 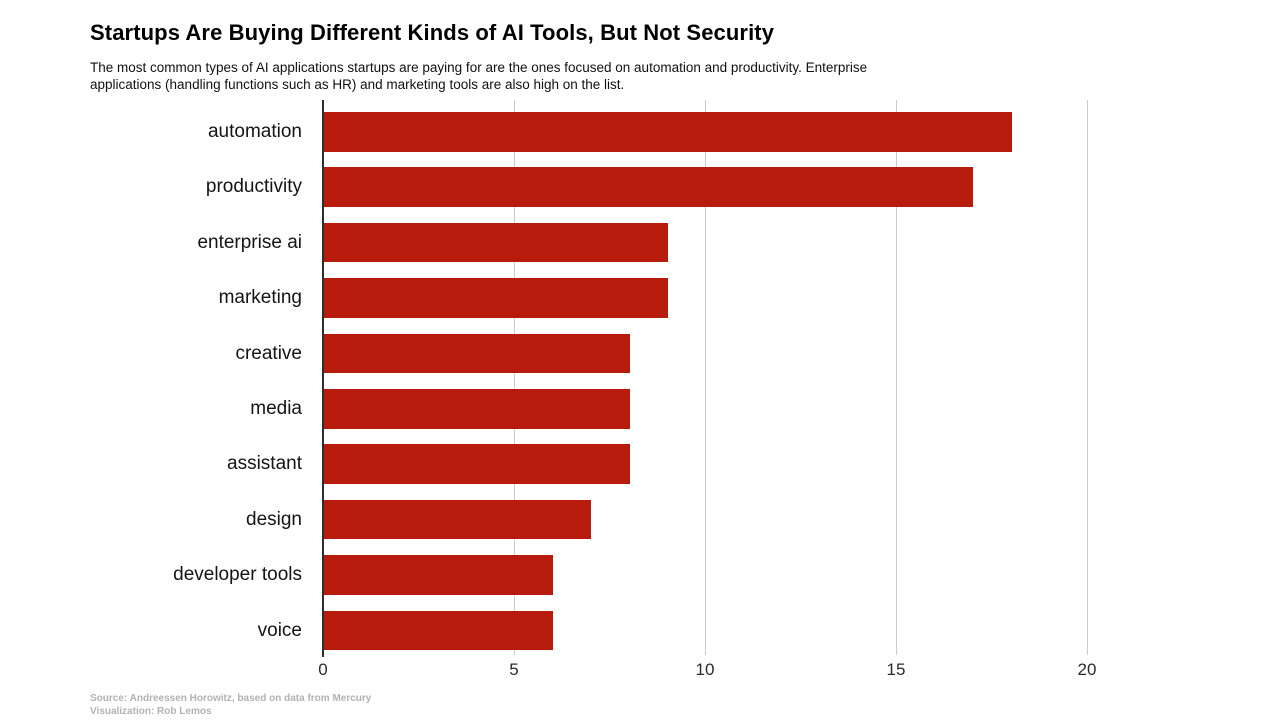 What do you see at coordinates (514, 669) in the screenshot?
I see `x-tick-label: 5` at bounding box center [514, 669].